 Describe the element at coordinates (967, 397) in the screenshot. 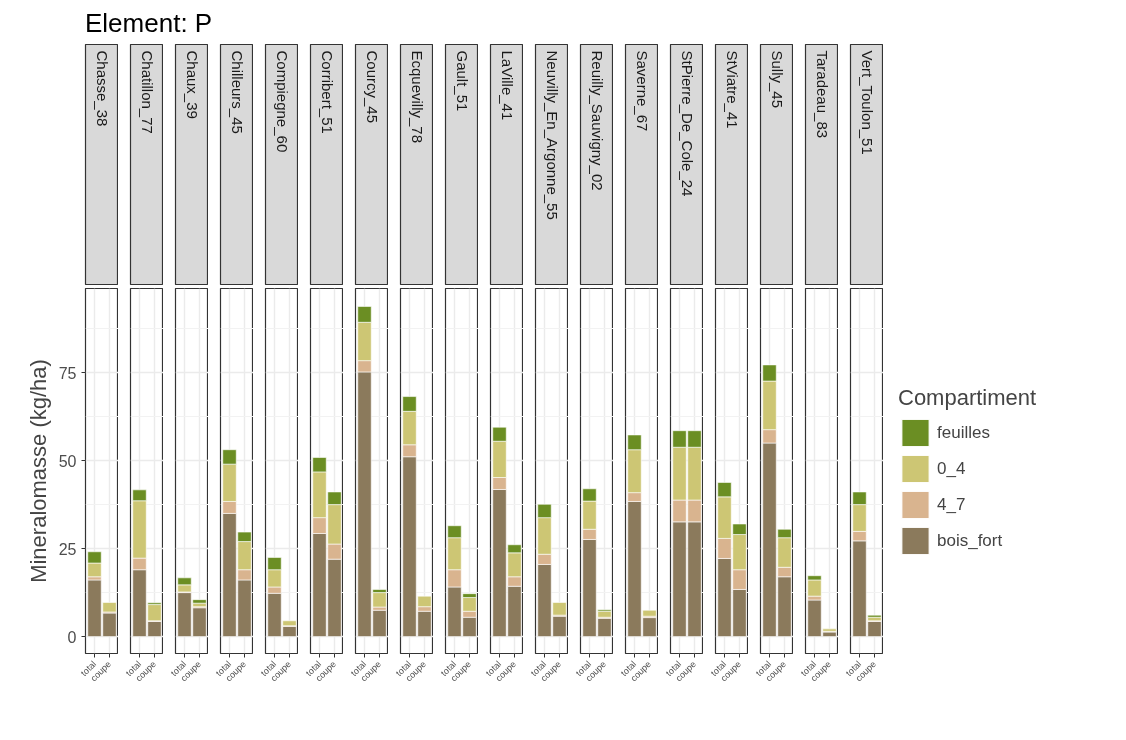

I see `legend-title: Compartiment` at that location.